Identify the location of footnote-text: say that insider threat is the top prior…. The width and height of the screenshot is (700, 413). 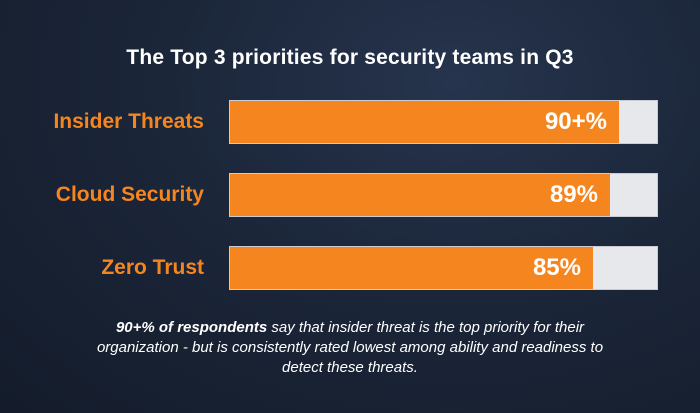
(350, 347).